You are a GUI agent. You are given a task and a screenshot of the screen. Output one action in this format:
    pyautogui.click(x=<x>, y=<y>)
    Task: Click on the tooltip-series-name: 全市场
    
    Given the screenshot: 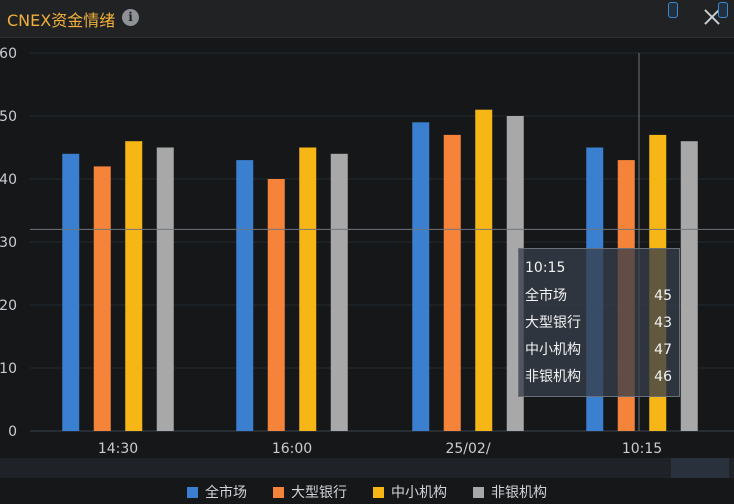 What is the action you would take?
    pyautogui.click(x=546, y=296)
    